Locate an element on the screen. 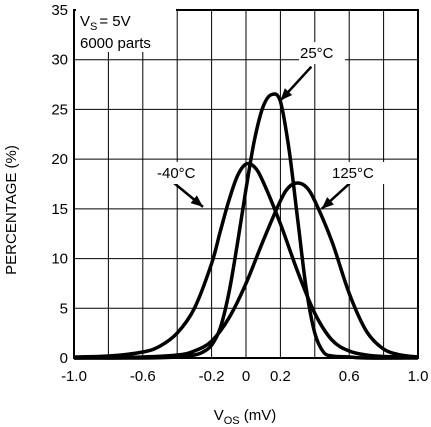  x-tick-label: 0.2 is located at coordinates (280, 376).